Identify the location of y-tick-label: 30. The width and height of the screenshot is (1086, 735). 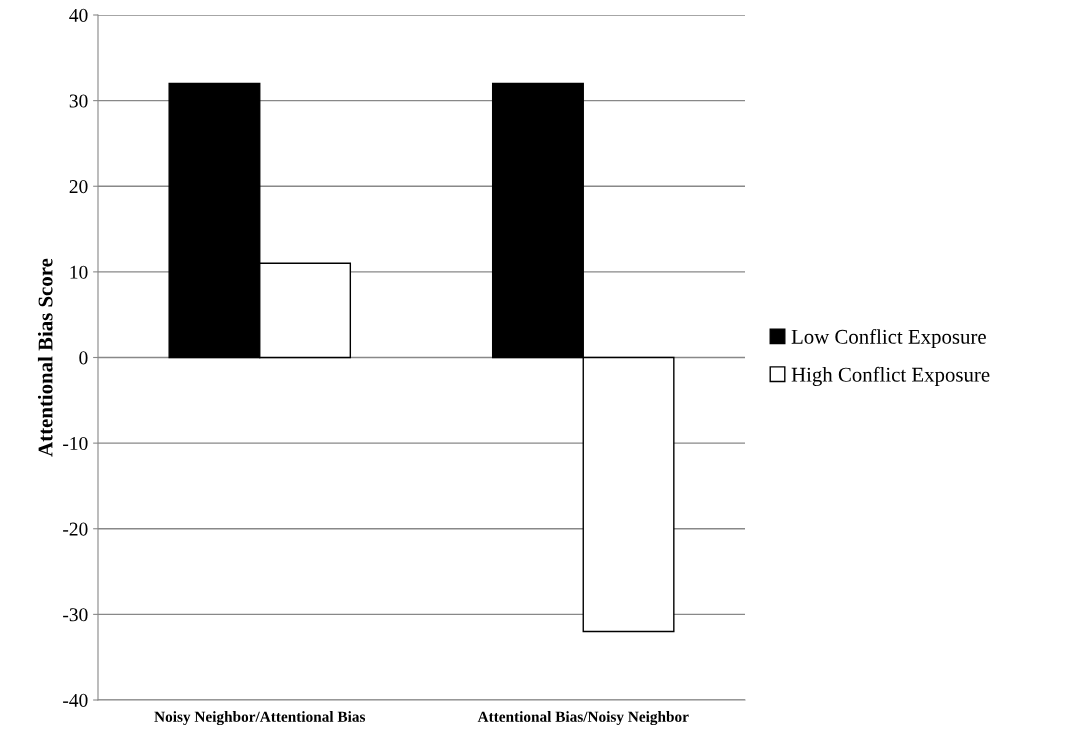
(78, 101).